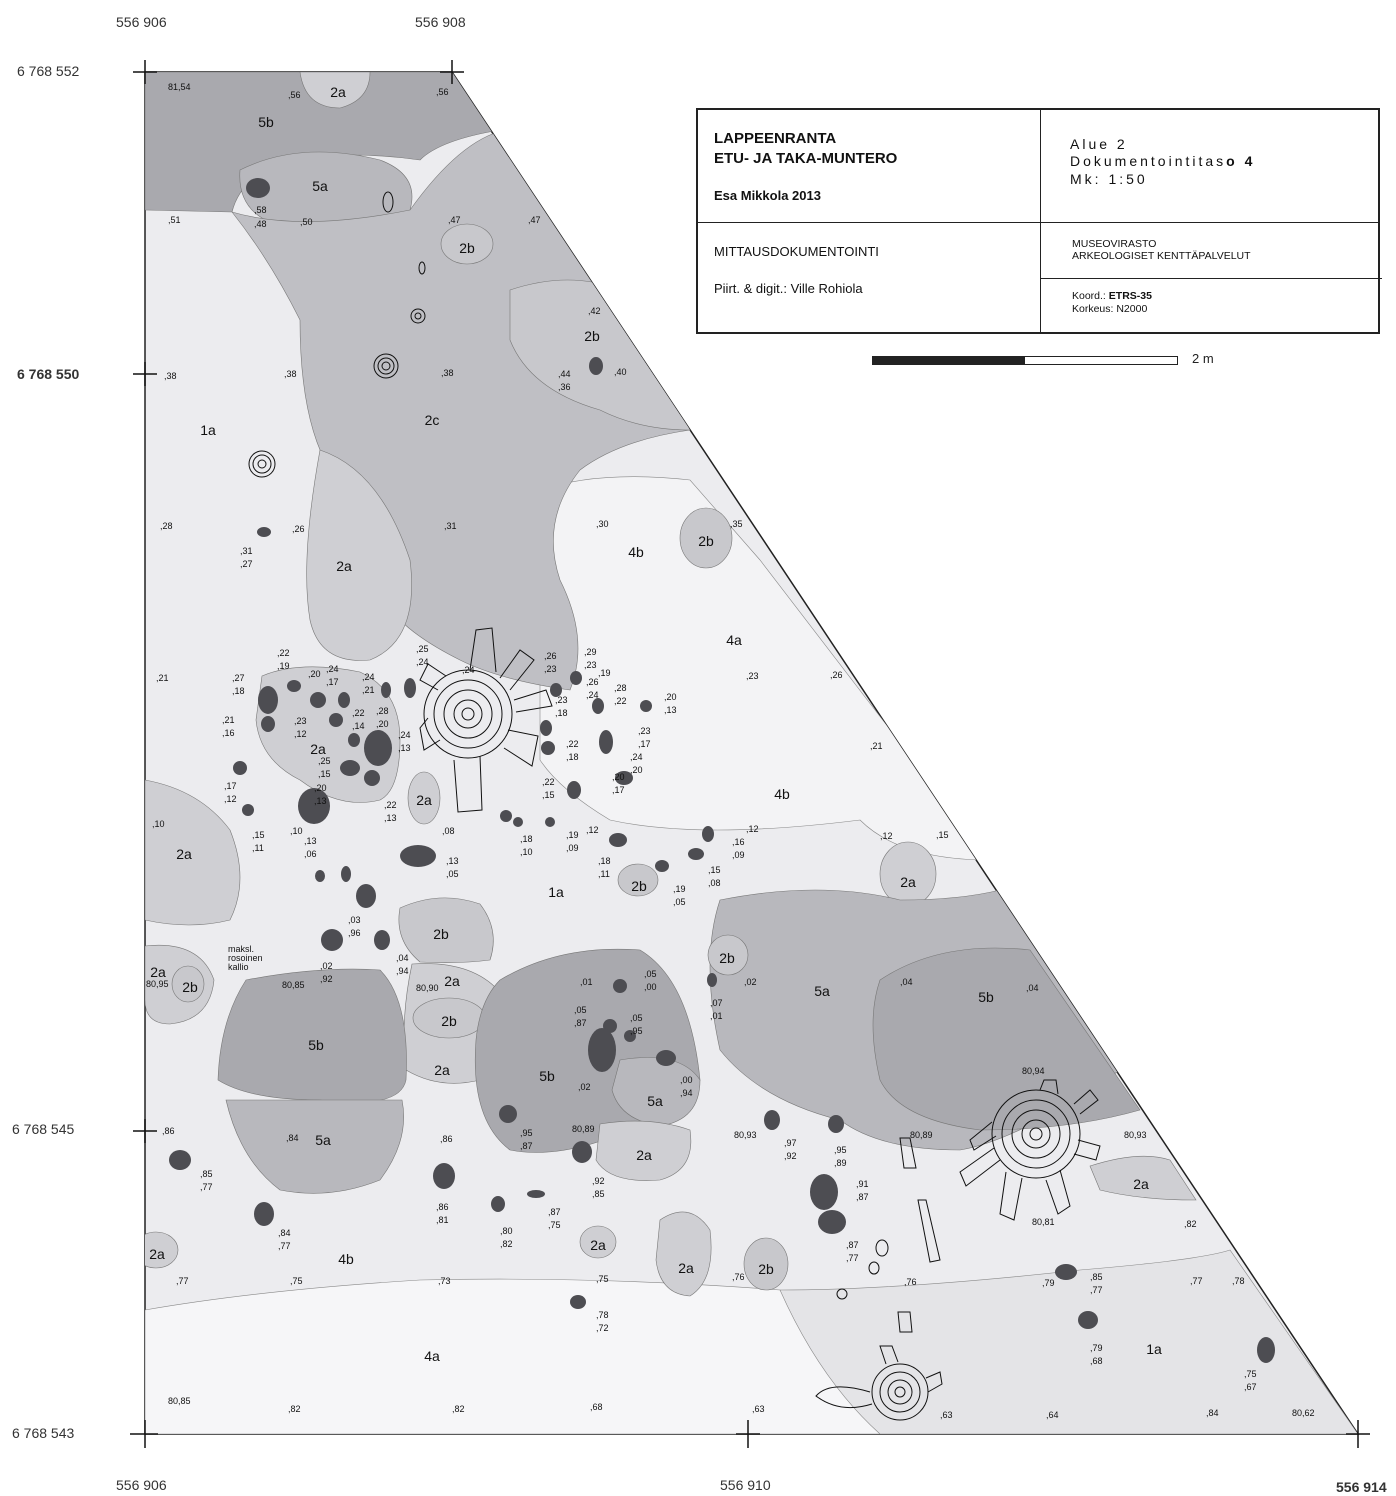  What do you see at coordinates (620, 372) in the screenshot?
I see `elevation-label: ,40` at bounding box center [620, 372].